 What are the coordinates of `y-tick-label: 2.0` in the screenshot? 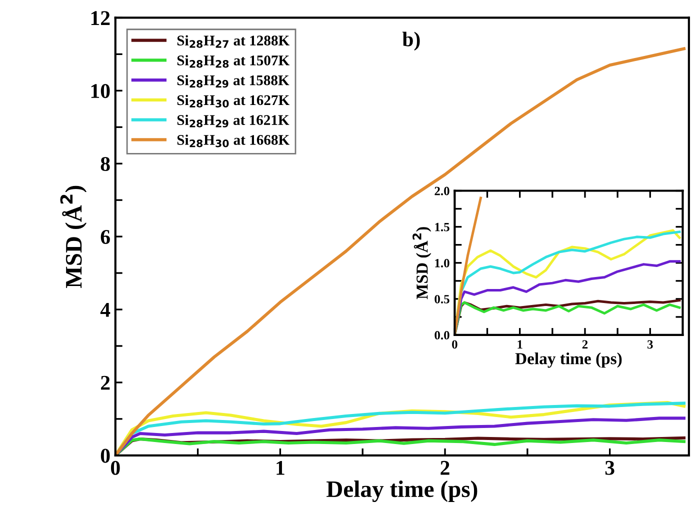 It's located at (442, 191).